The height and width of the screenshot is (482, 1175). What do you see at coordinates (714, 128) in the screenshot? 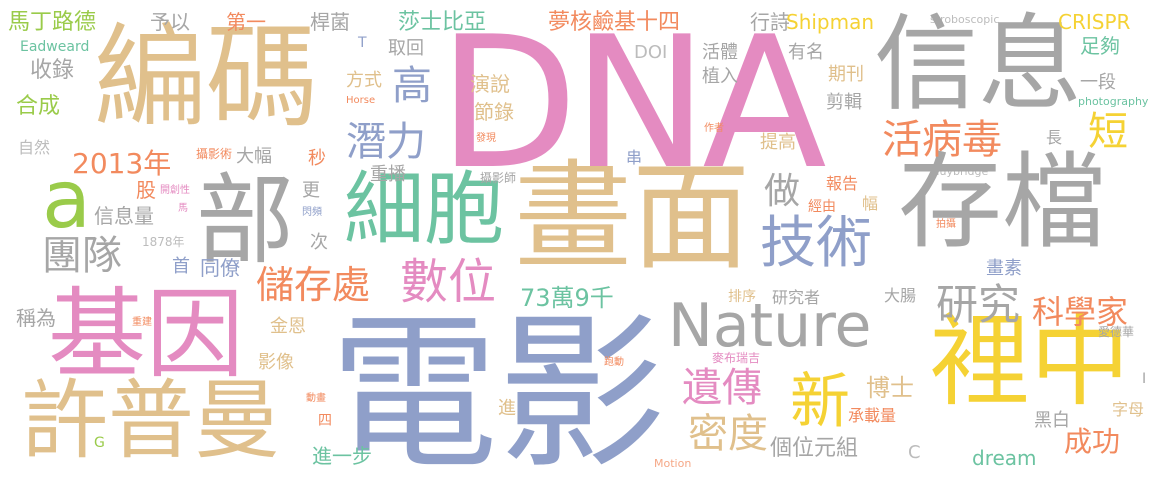
I see `word-zuozhe: 作者` at bounding box center [714, 128].